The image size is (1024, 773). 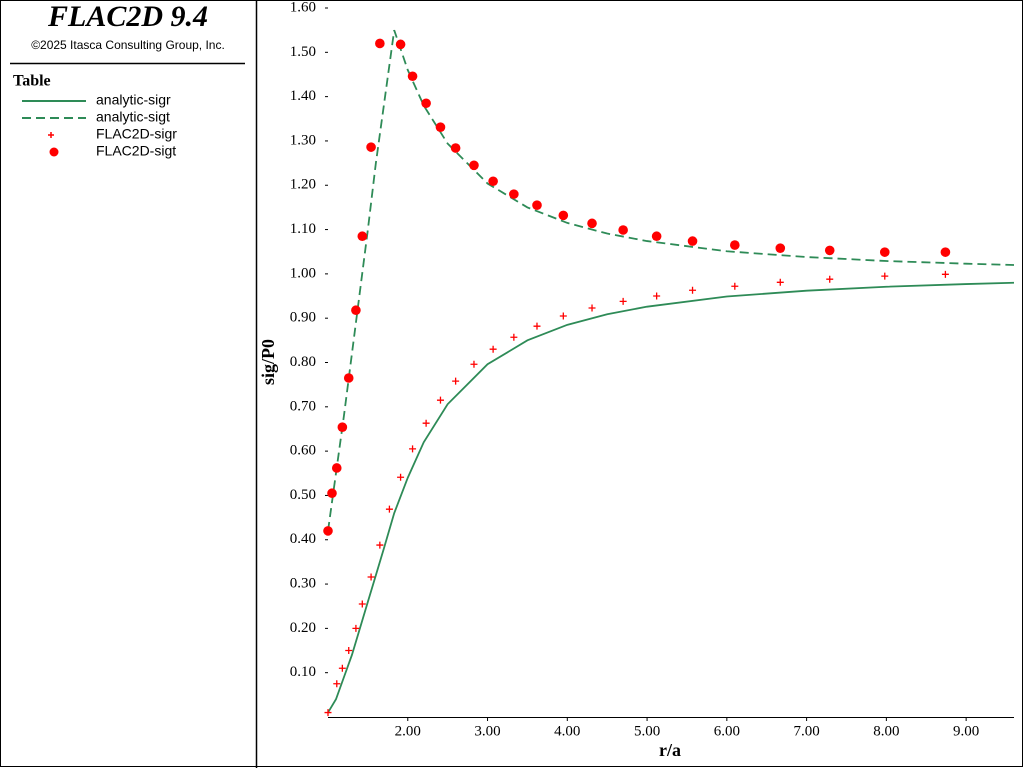 I want to click on y-tick-label: 1.50, so click(x=303, y=52).